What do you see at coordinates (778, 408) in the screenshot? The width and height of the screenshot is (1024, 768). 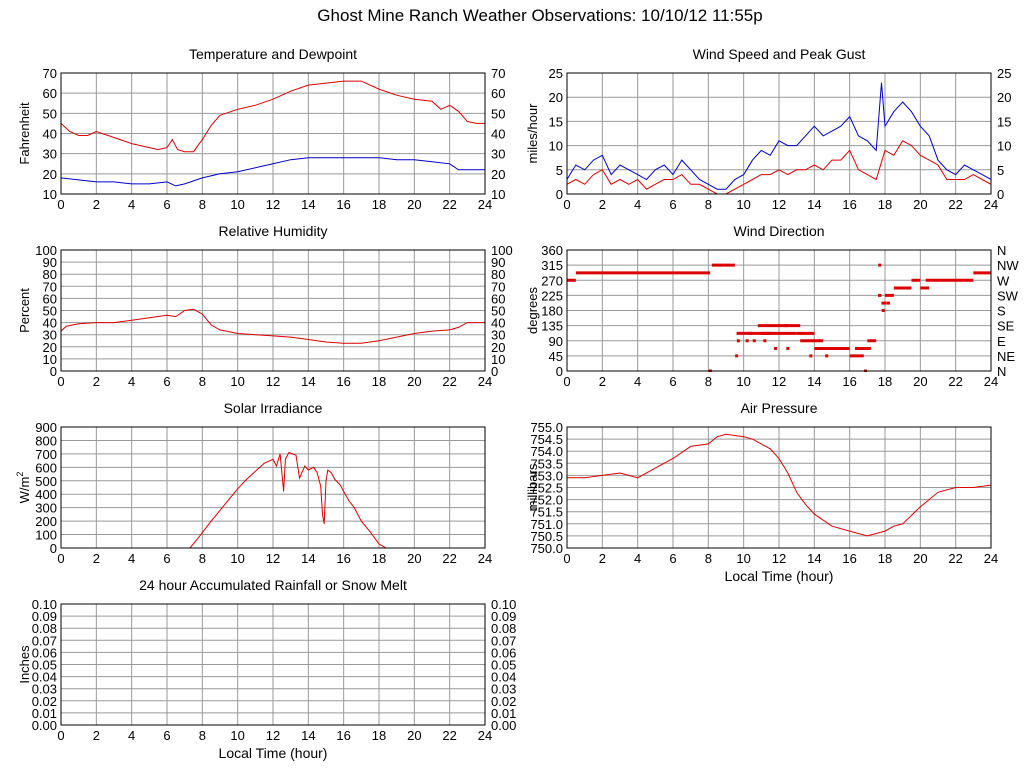 I see `pressure-title: Air Pressure` at bounding box center [778, 408].